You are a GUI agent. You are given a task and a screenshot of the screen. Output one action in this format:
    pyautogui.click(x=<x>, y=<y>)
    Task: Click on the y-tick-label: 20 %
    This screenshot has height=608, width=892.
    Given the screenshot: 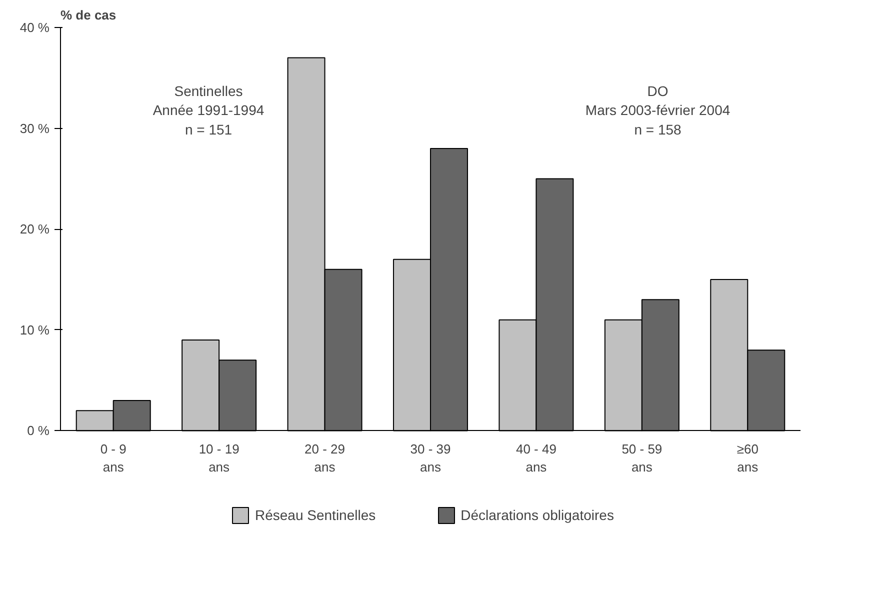 What is the action you would take?
    pyautogui.click(x=35, y=229)
    